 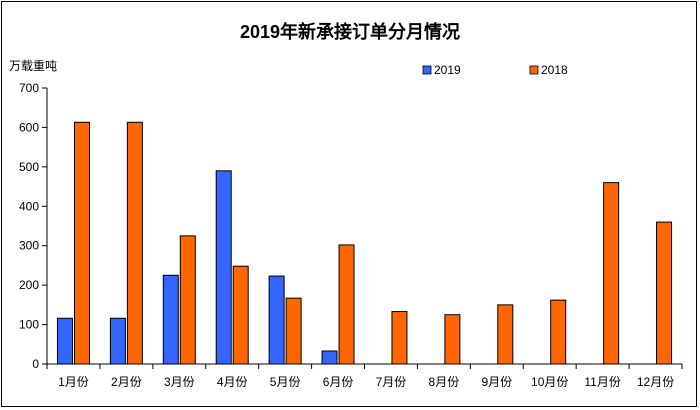 What do you see at coordinates (364, 376) in the screenshot?
I see `x-axis: 1月份 2月份 3月份 4月份 5月份 6月份 7月份 8月份 9月份 10月份 11月份 12月份` at bounding box center [364, 376].